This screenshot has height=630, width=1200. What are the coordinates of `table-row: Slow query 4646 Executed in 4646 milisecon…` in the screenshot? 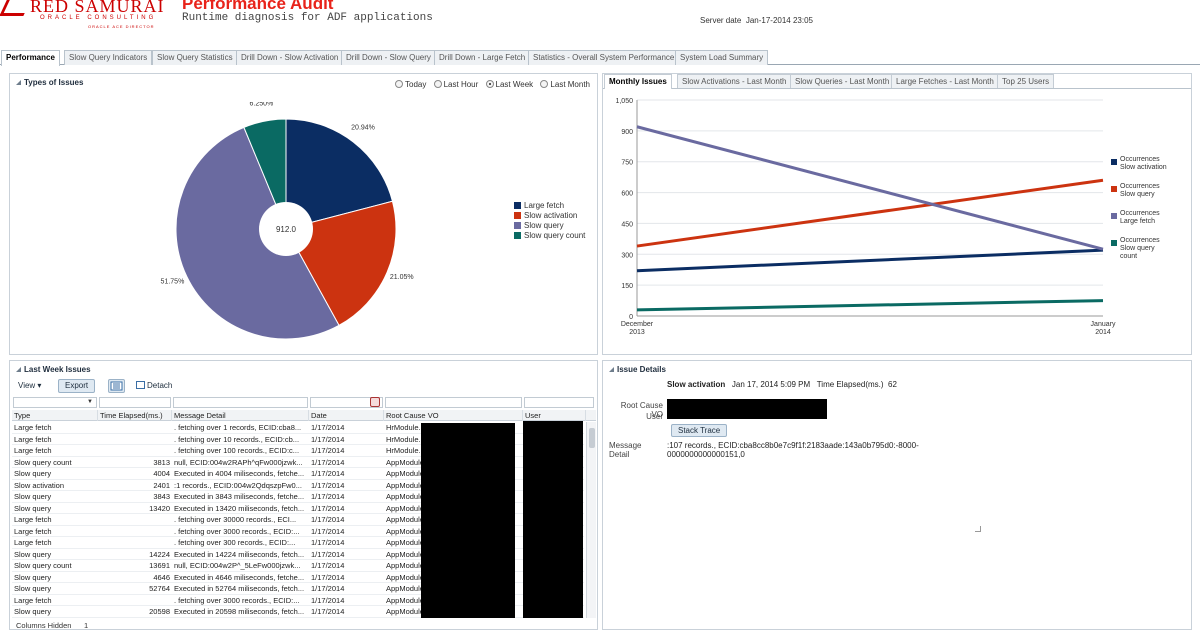 It's located at (298, 577).